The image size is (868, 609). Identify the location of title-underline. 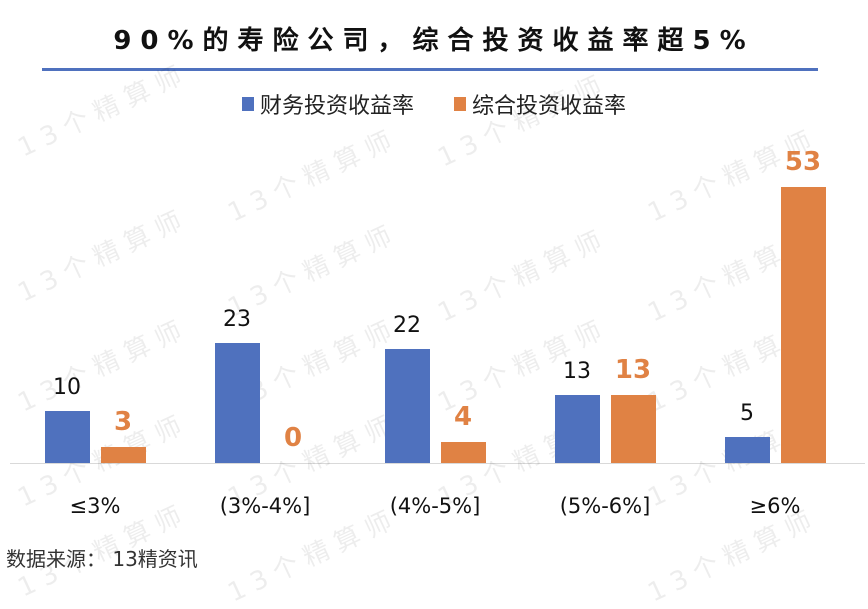
(430, 69).